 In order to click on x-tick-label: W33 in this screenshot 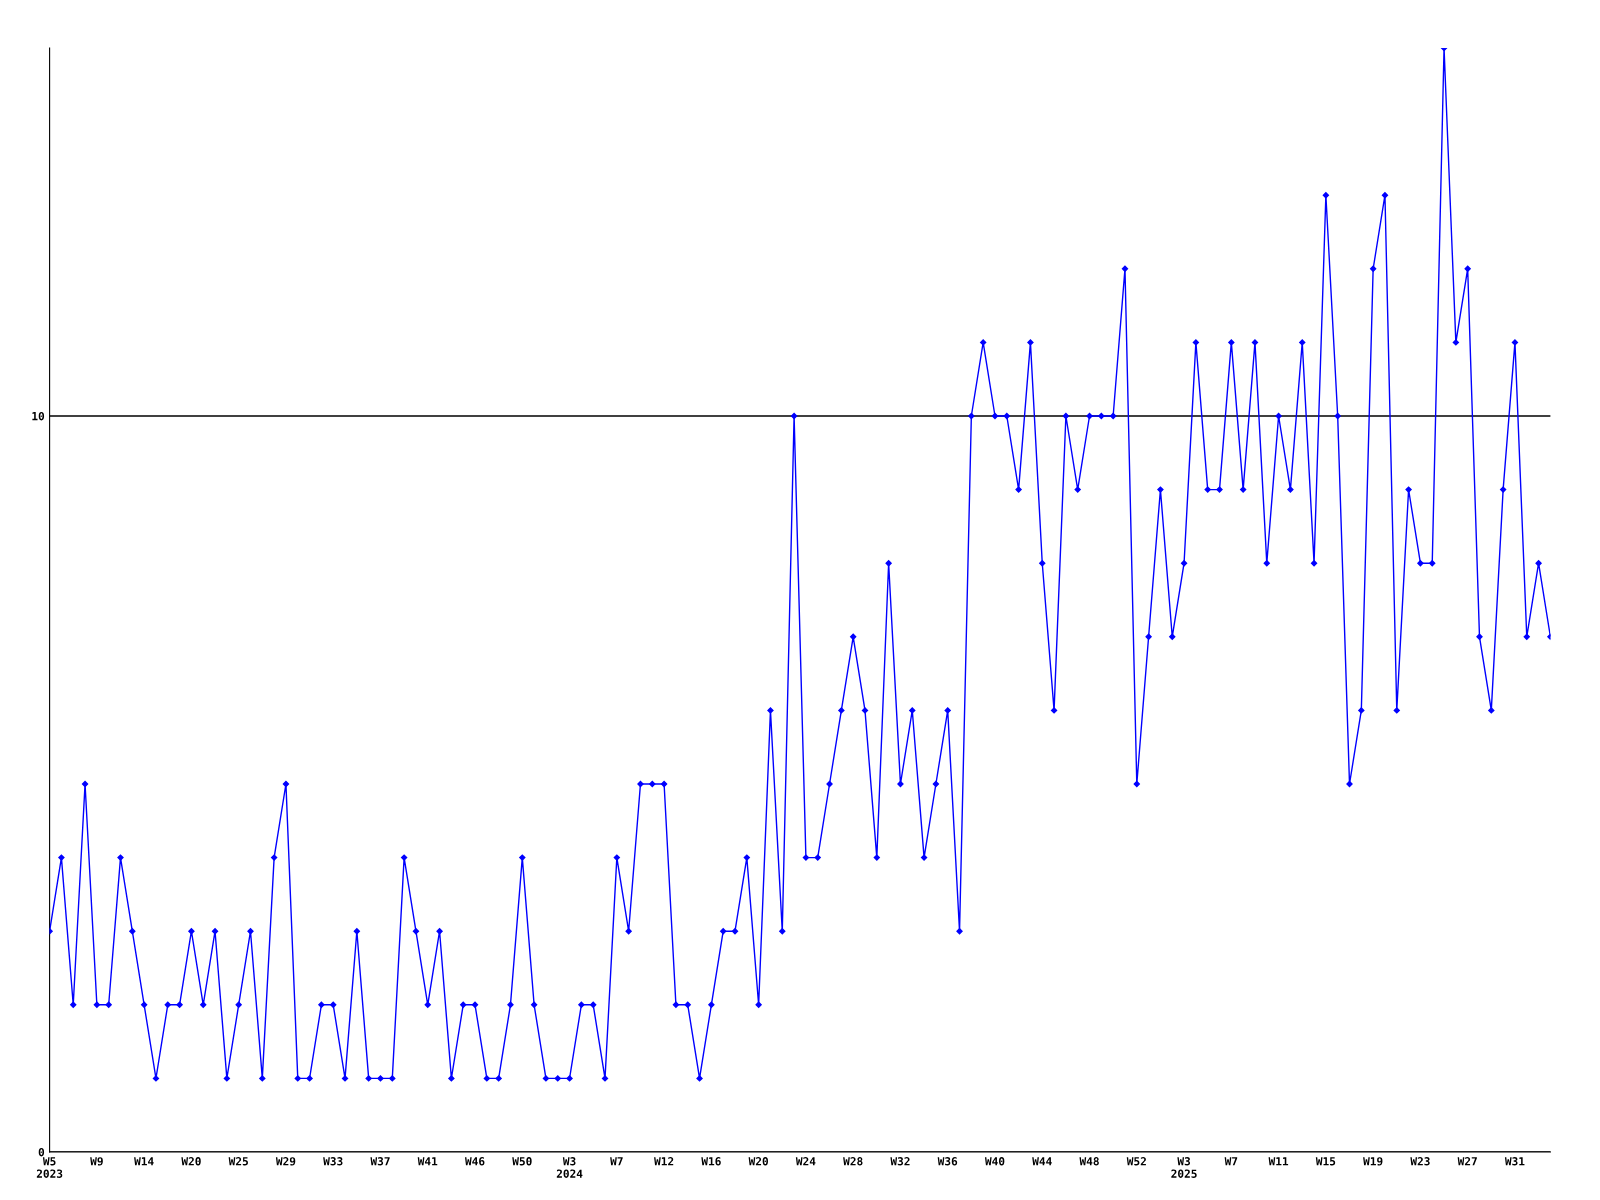, I will do `click(333, 1161)`.